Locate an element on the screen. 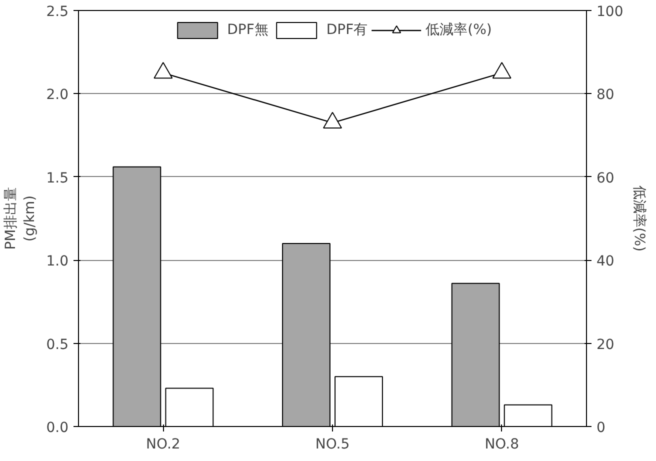  y2-tick-label: 60 is located at coordinates (605, 178).